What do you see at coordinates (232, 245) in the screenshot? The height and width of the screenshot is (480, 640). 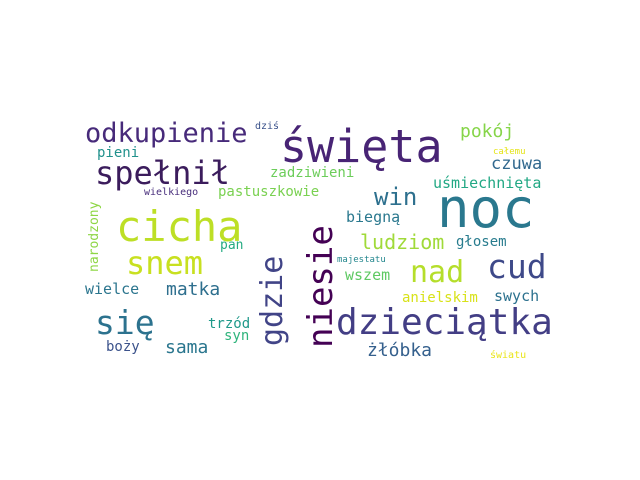 I see `word-pan: pan` at bounding box center [232, 245].